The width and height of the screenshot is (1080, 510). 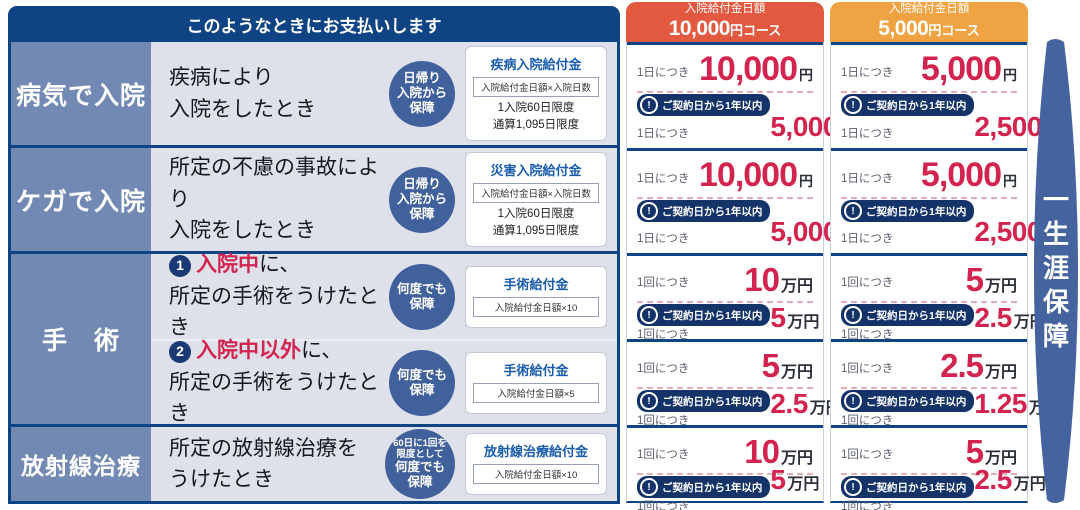 I want to click on table-row: 病気で入院 疾病により 入院をしたとき 日帰り 入院から 保障, so click(x=314, y=93).